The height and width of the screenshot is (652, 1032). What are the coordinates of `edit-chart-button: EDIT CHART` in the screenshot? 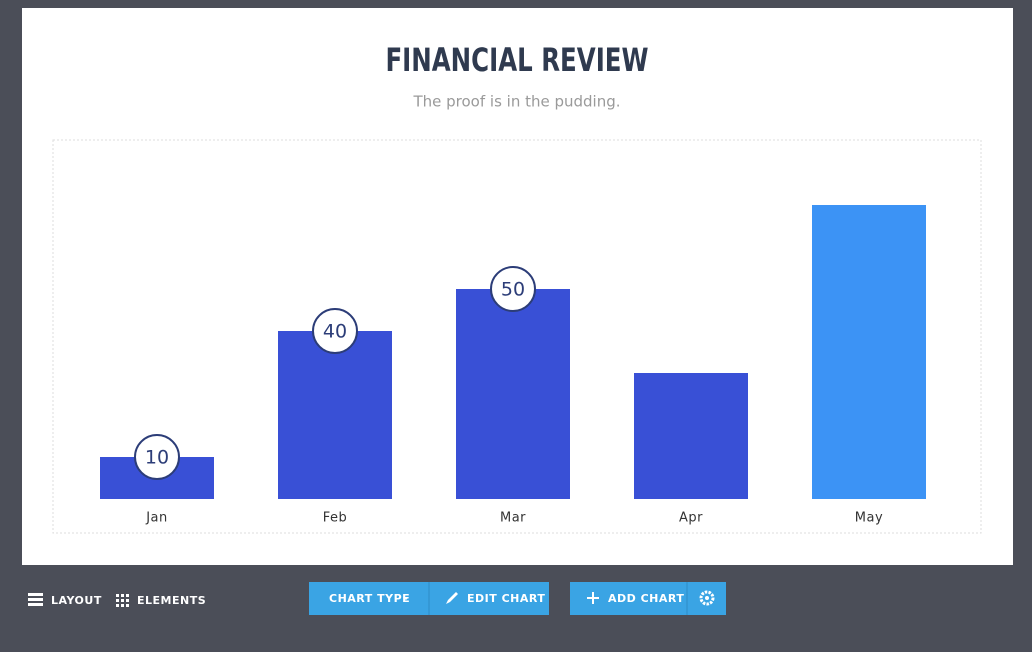 It's located at (495, 598).